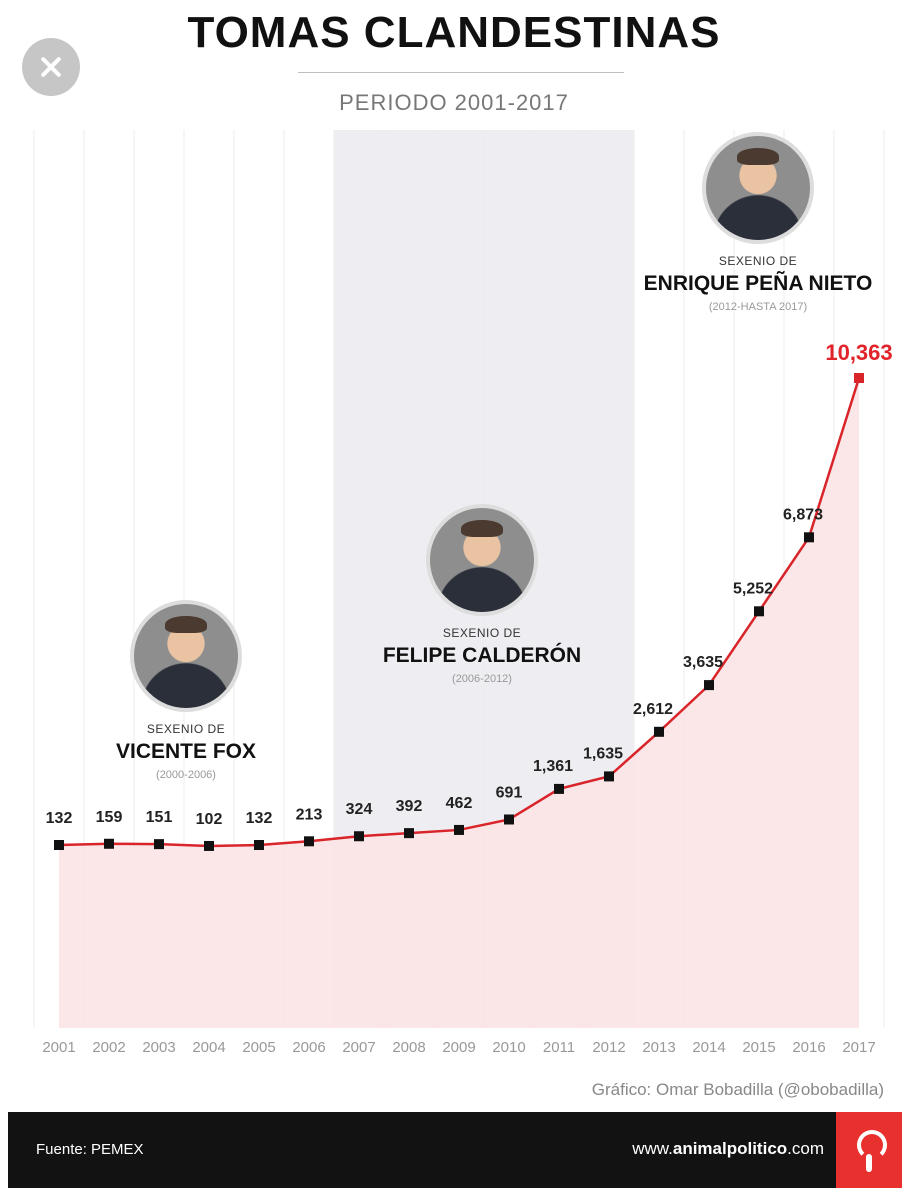  I want to click on animal-politico-logo-icon, so click(869, 1150).